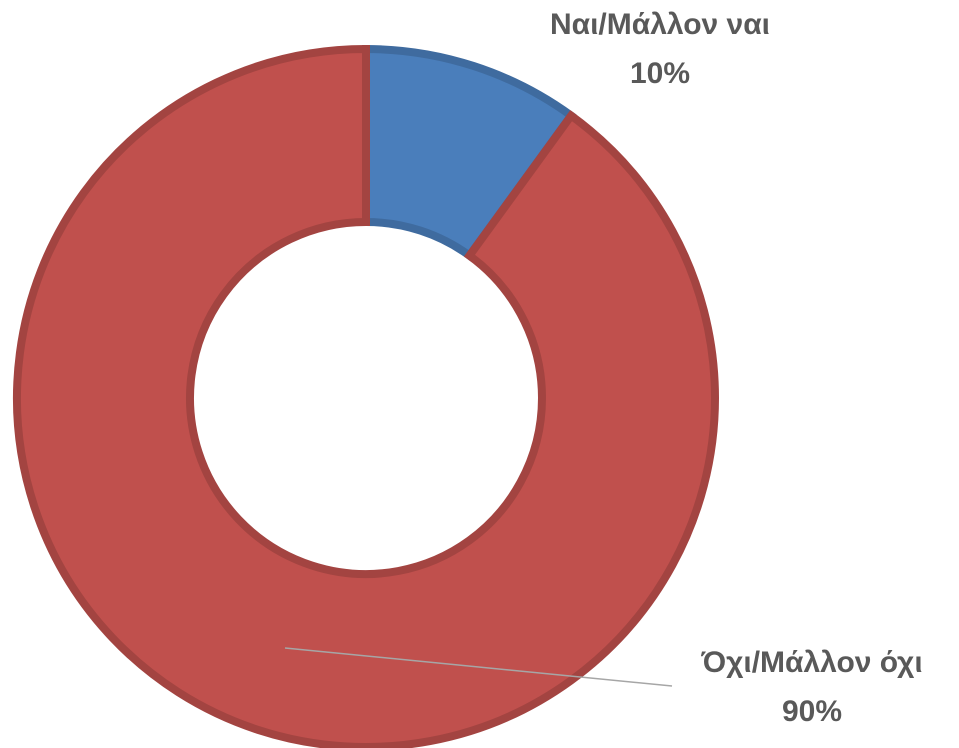 The height and width of the screenshot is (748, 959). I want to click on leader-line, so click(478, 667).